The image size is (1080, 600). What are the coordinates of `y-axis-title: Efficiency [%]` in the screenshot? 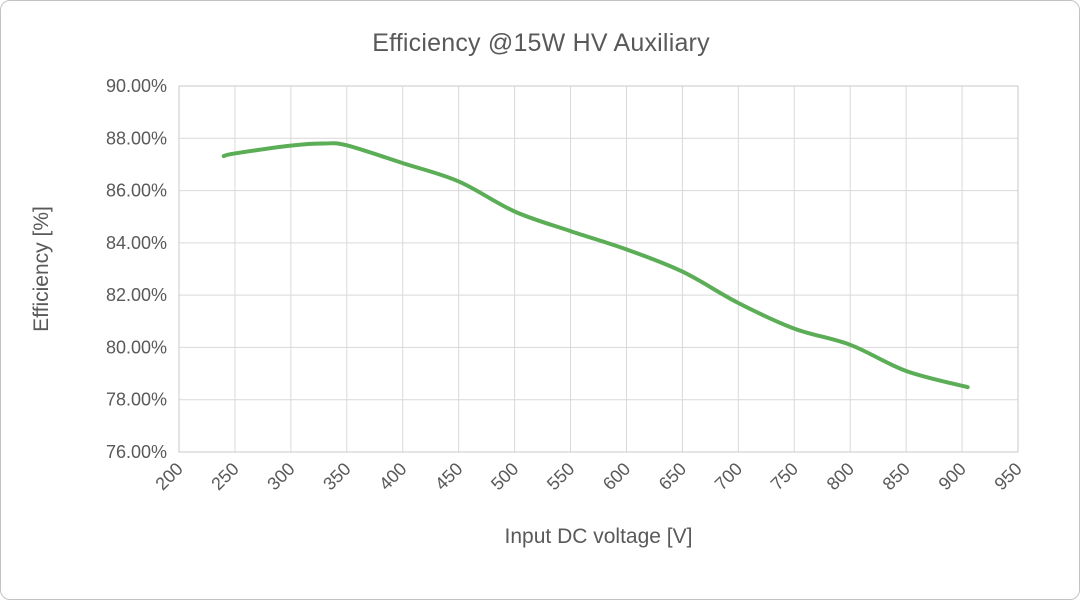 It's located at (41, 269).